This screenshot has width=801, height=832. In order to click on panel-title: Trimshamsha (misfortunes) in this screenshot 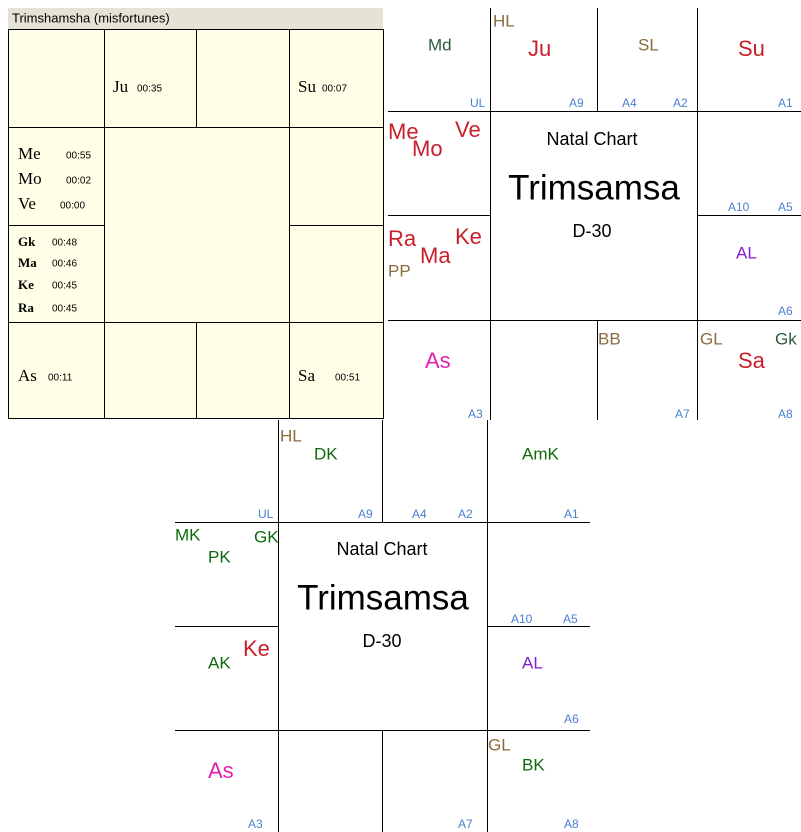, I will do `click(91, 17)`.